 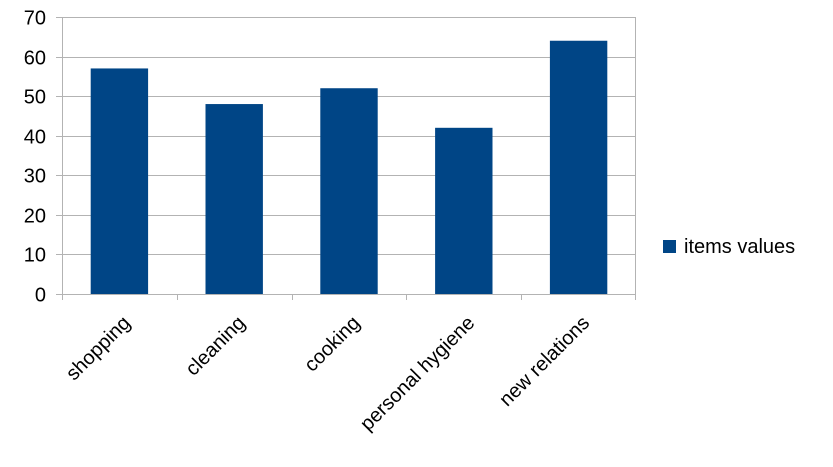 What do you see at coordinates (35, 98) in the screenshot?
I see `y-tick-label: 50` at bounding box center [35, 98].